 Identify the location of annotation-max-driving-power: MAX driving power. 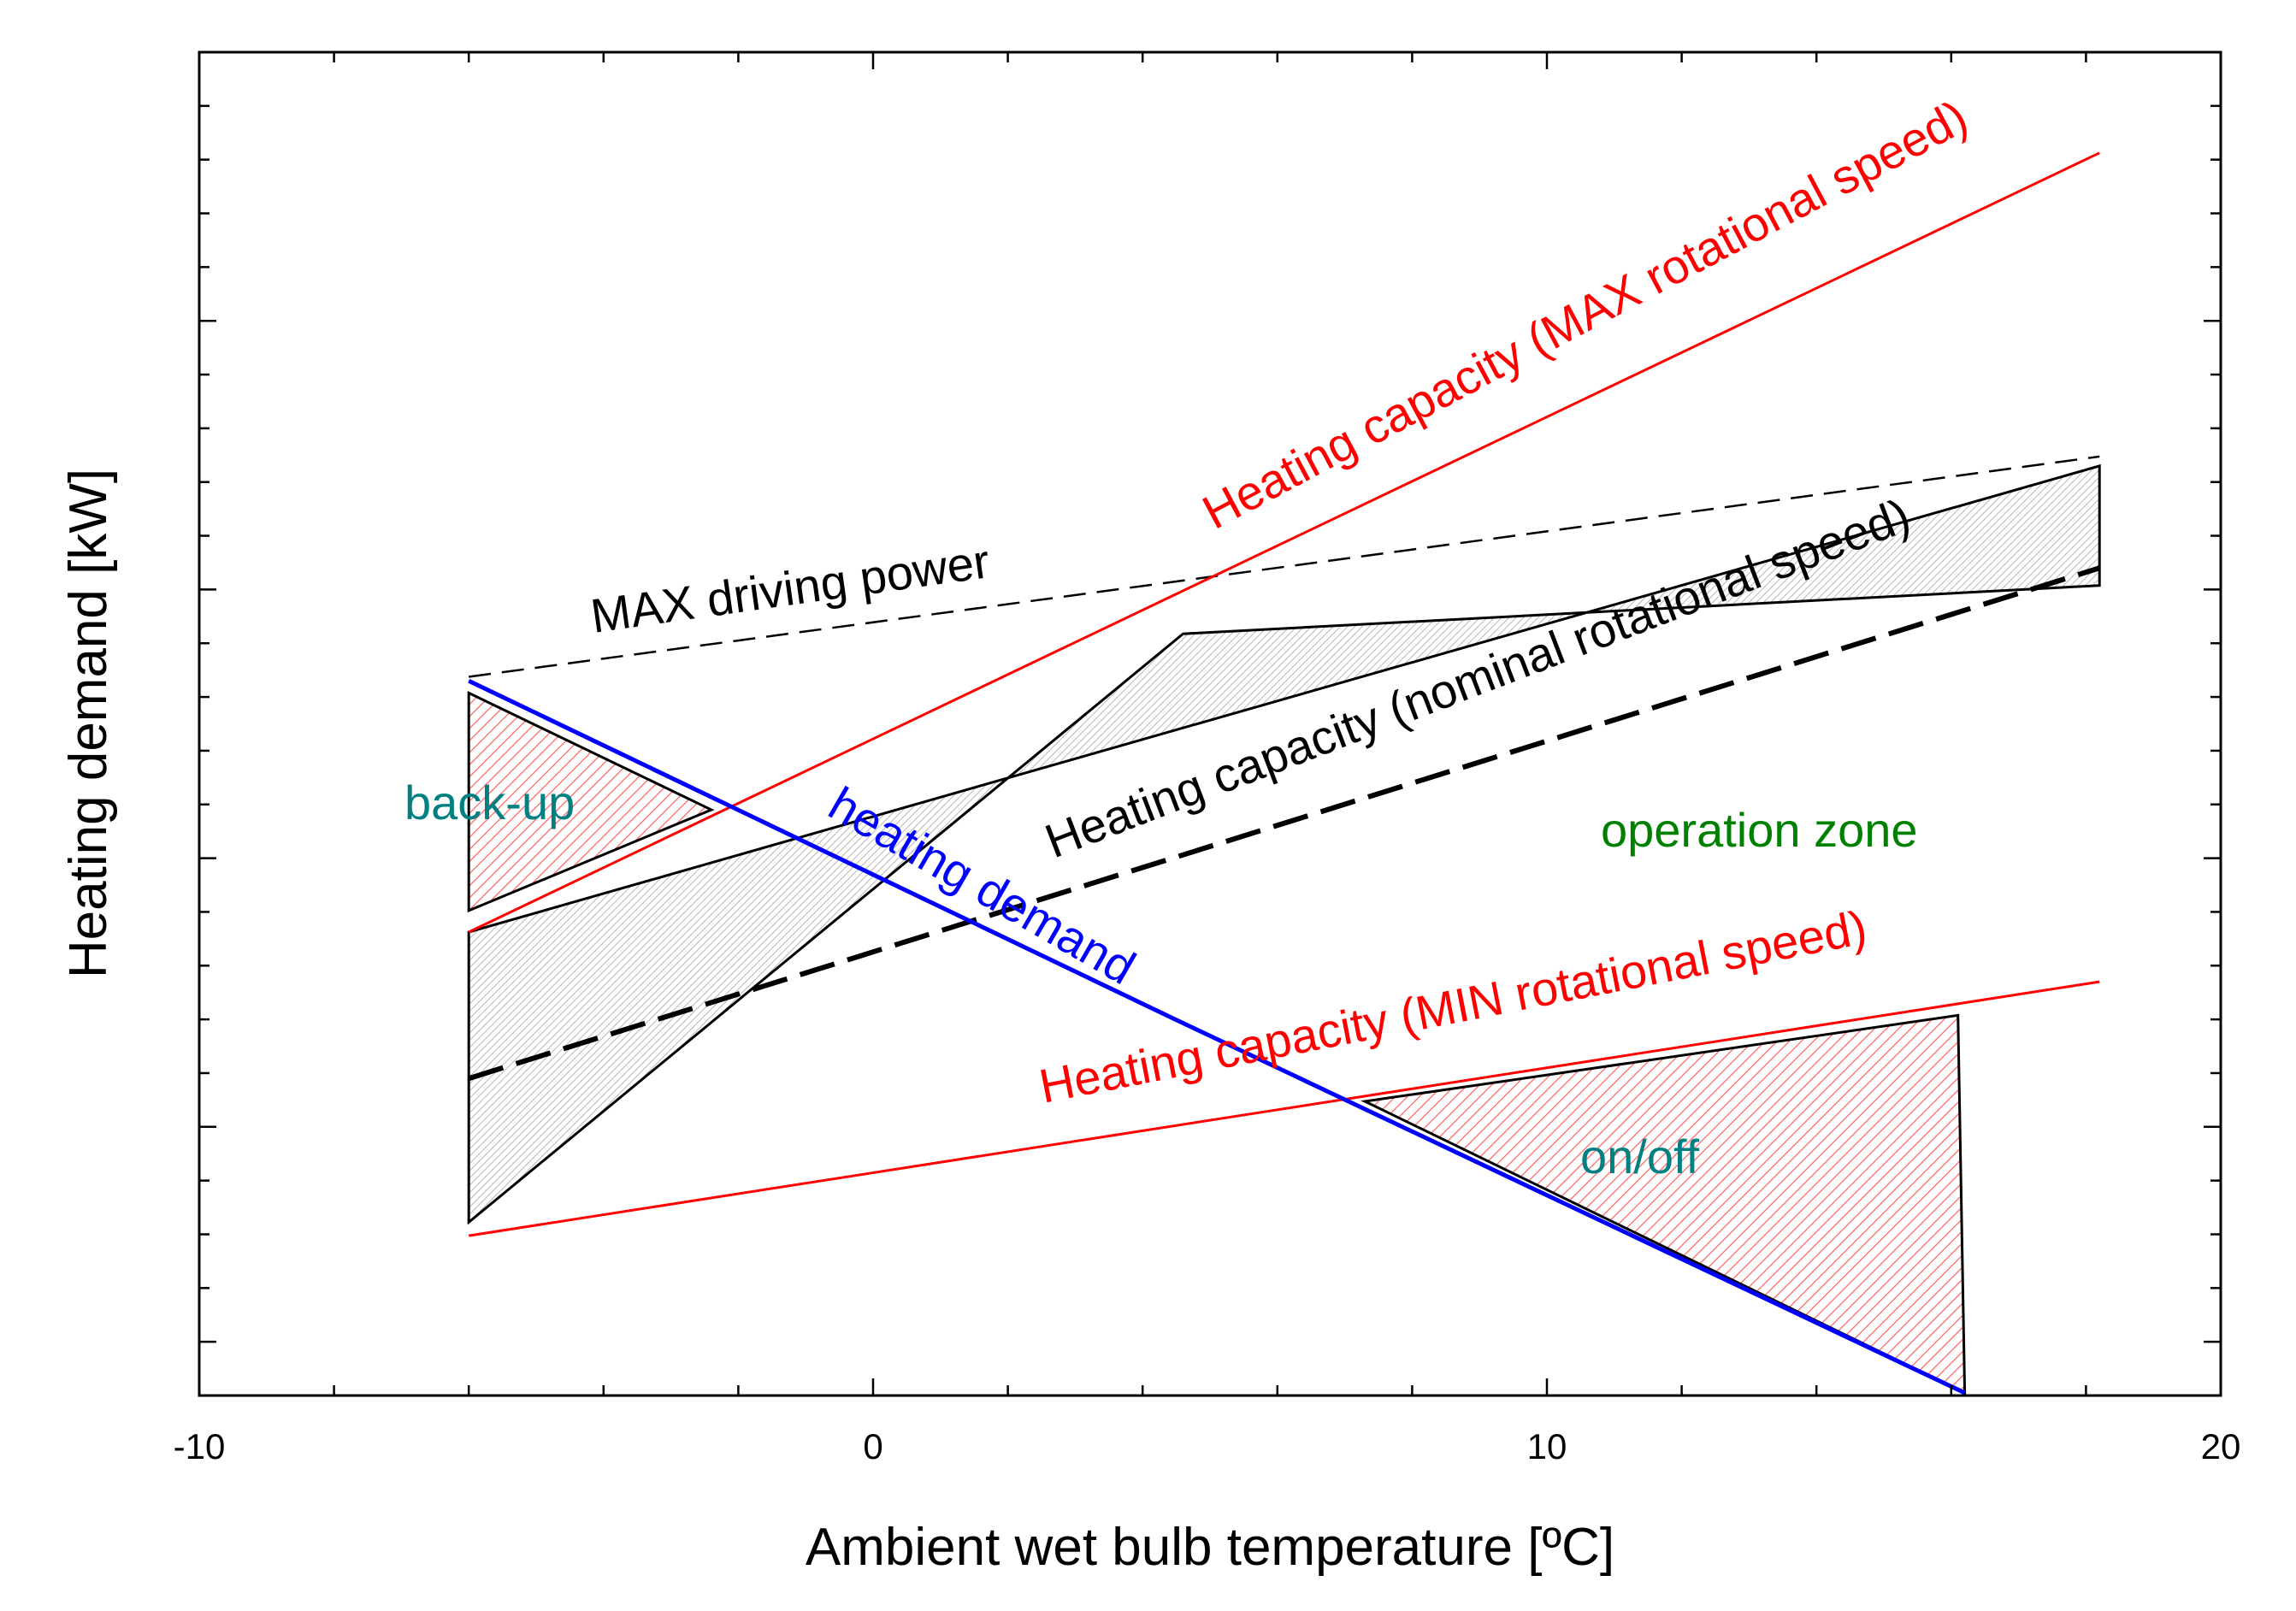
(790, 589).